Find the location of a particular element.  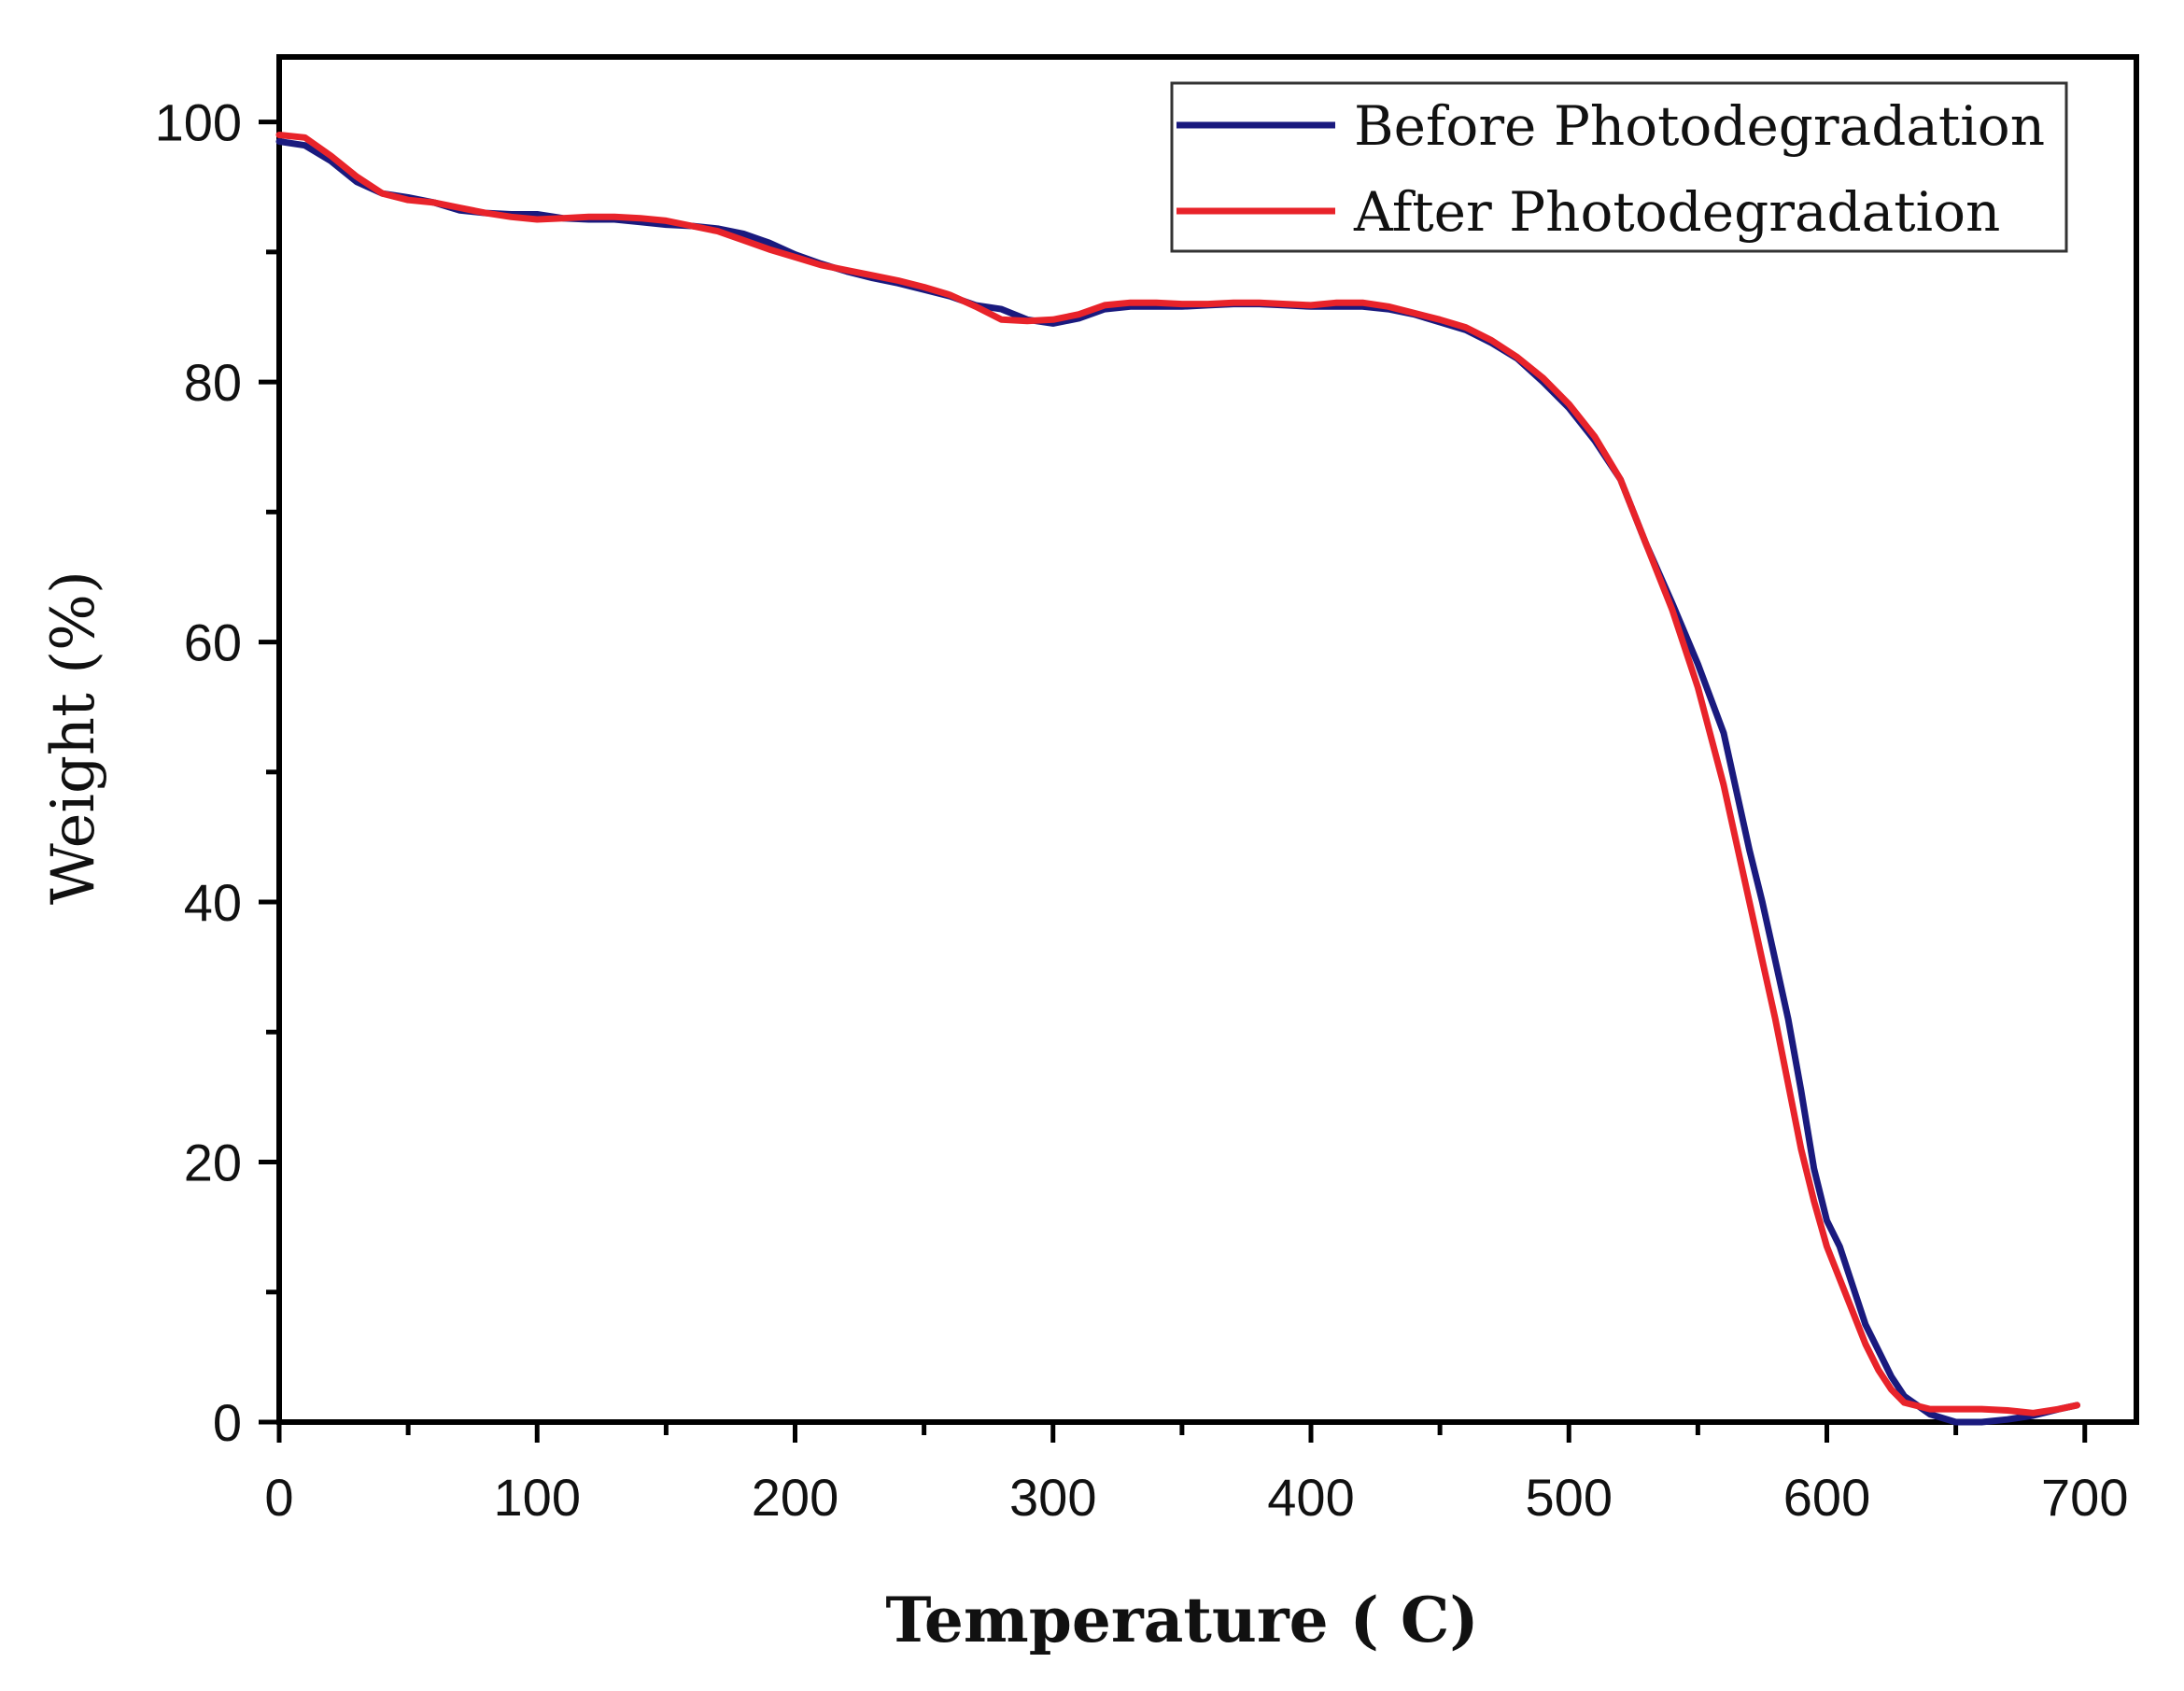

x-tick-label: 500 is located at coordinates (1569, 1497).